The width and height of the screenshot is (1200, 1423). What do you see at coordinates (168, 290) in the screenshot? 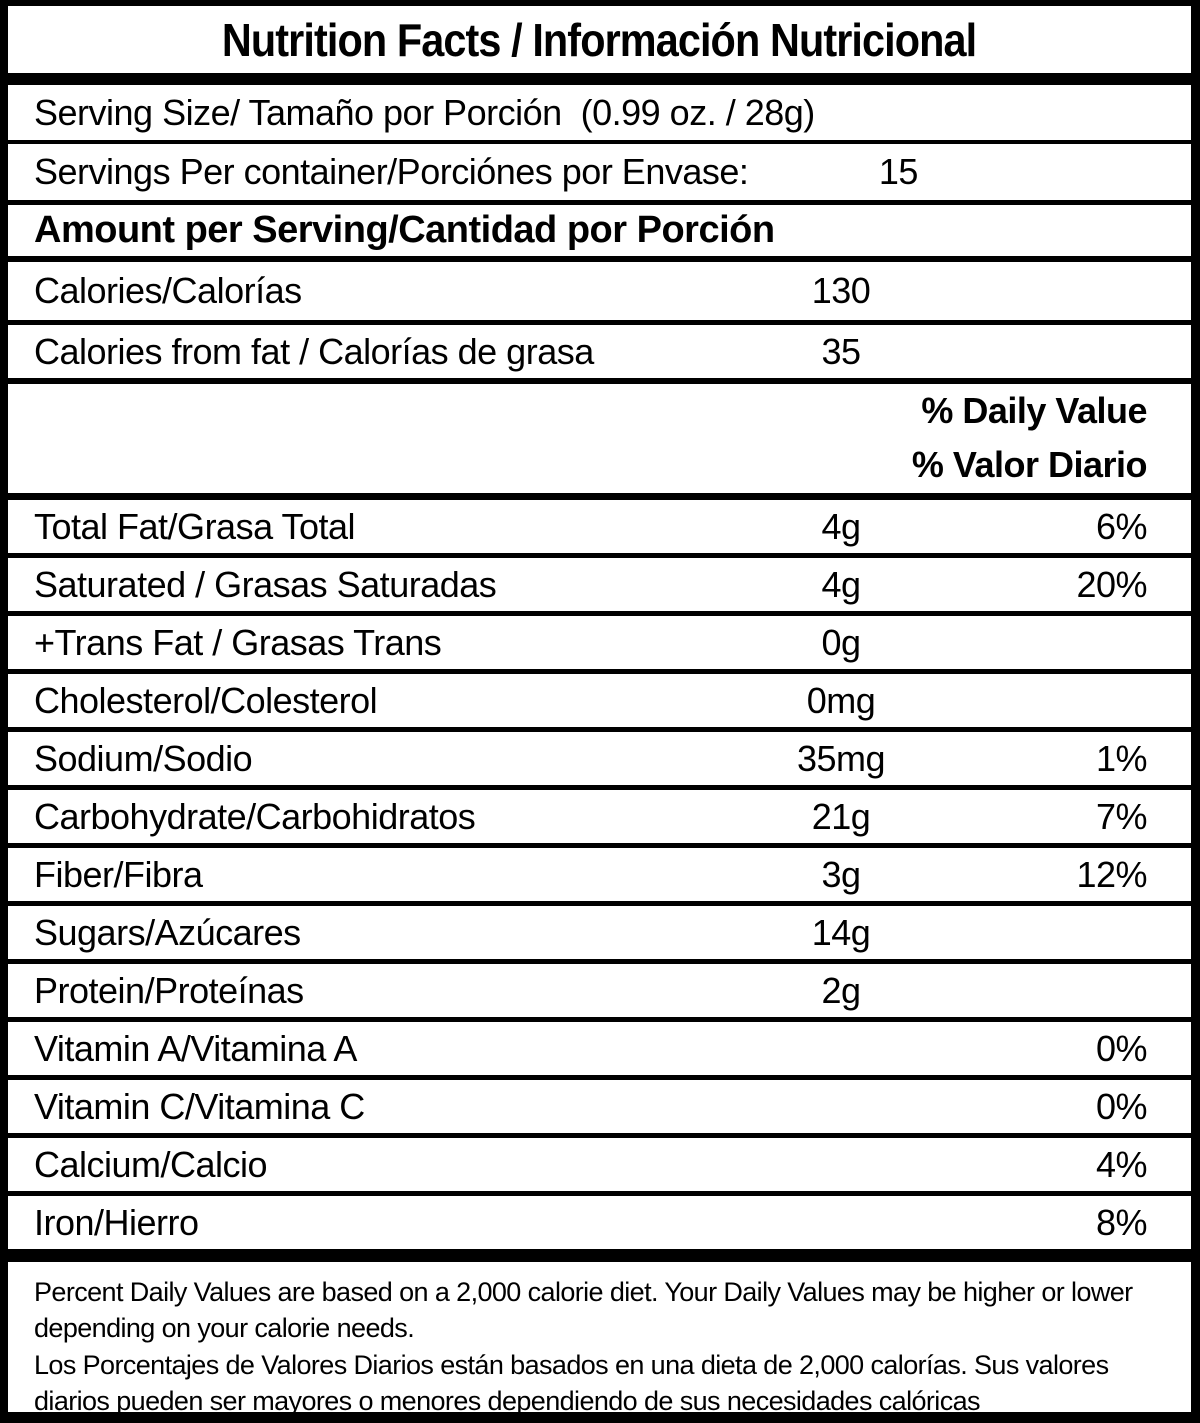
I see `calories-label: Calories/Calorías` at bounding box center [168, 290].